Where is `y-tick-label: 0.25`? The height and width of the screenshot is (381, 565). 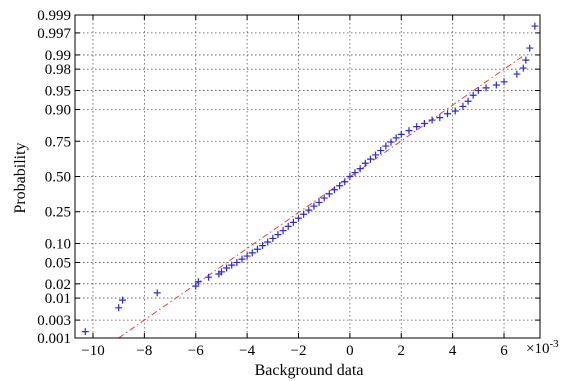 y-tick-label: 0.25 is located at coordinates (58, 213).